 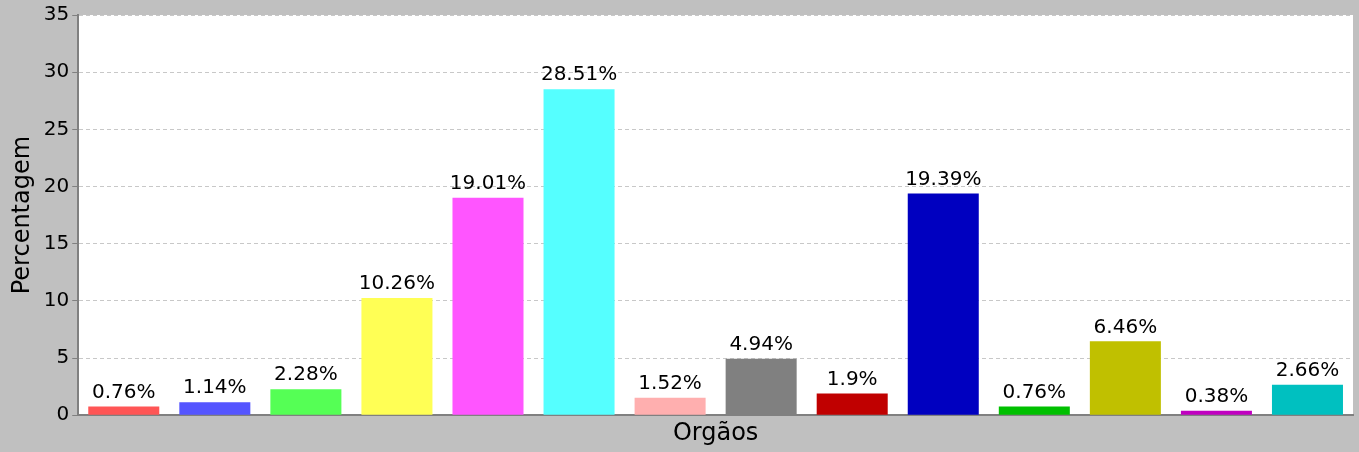 What do you see at coordinates (56, 70) in the screenshot?
I see `y-tick-label: 30` at bounding box center [56, 70].